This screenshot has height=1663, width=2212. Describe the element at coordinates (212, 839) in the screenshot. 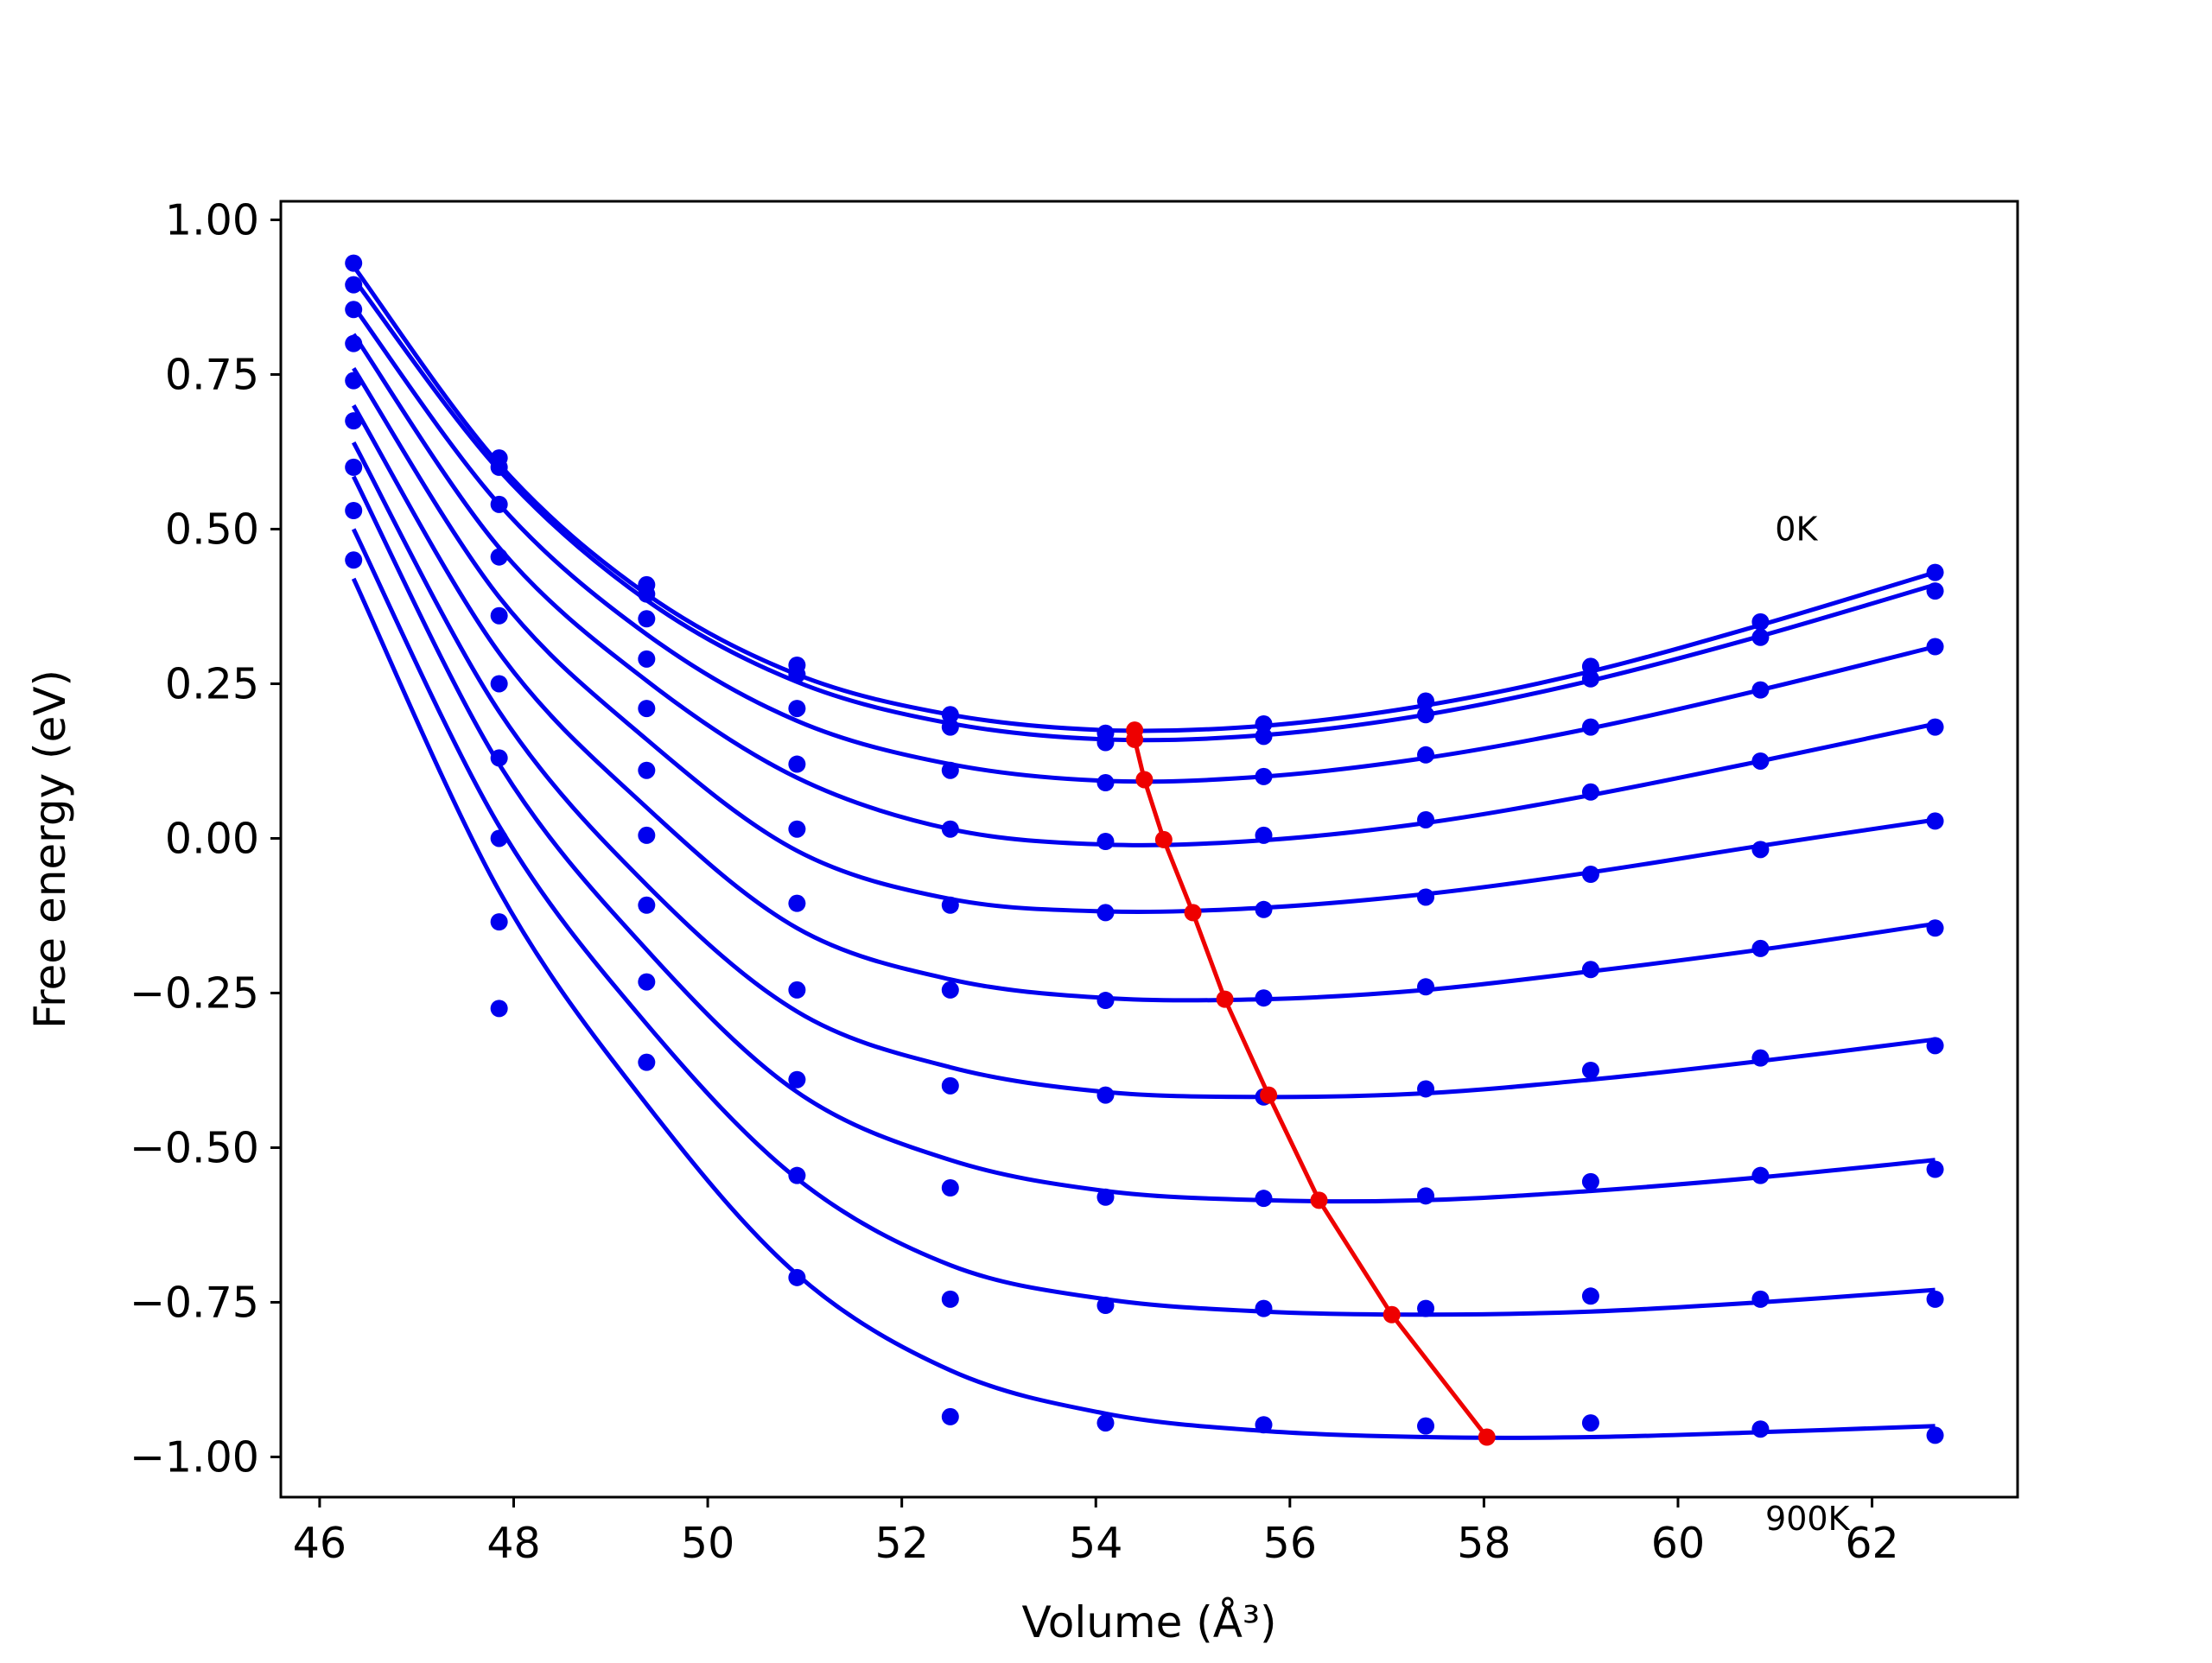

I see `y-tick-label: 0.00` at that location.